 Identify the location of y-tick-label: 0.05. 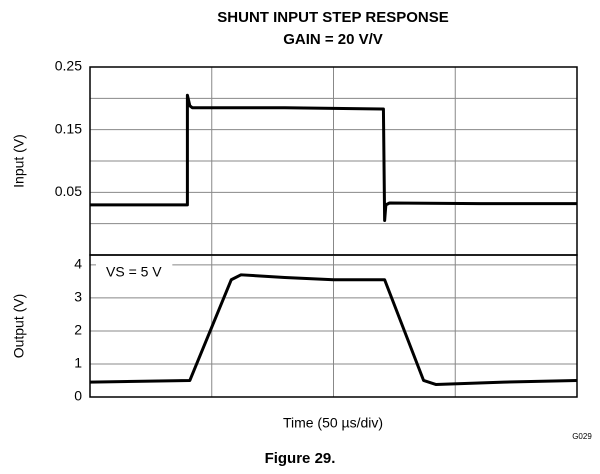
(68, 191).